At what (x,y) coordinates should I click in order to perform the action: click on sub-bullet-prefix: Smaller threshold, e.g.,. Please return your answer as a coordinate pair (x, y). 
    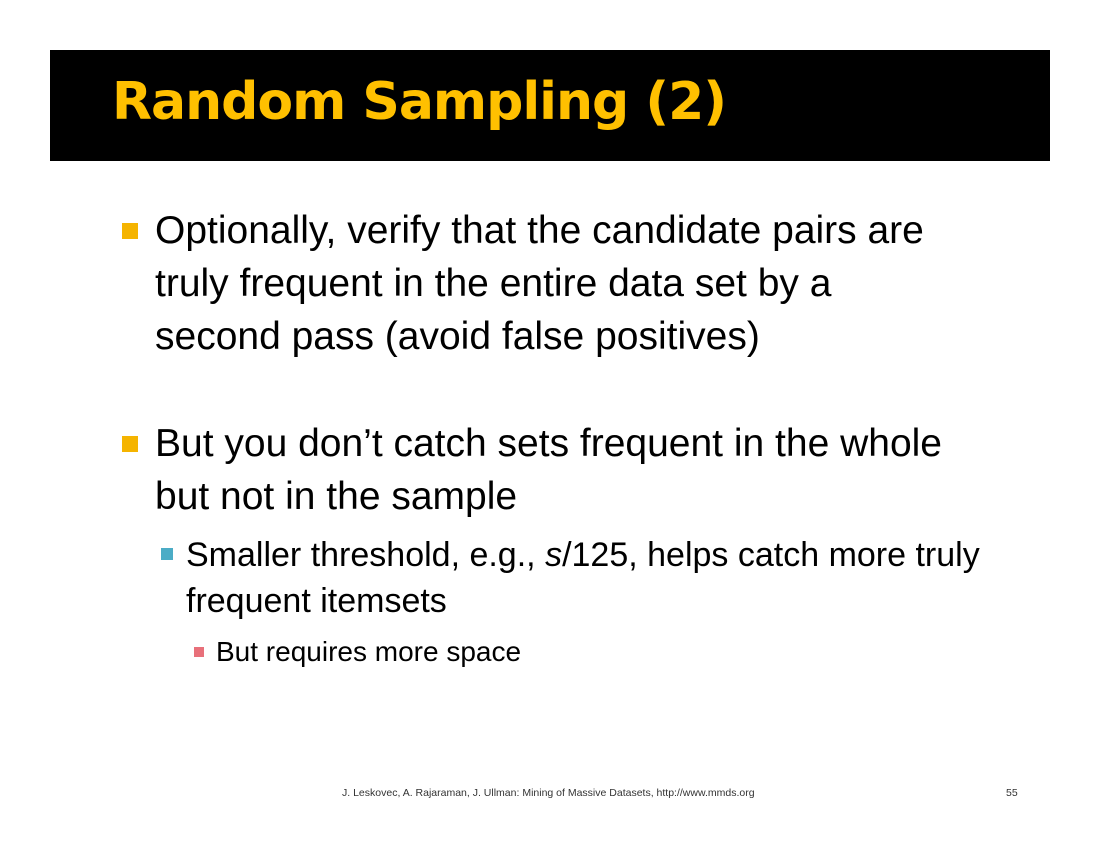
    Looking at the image, I should click on (366, 555).